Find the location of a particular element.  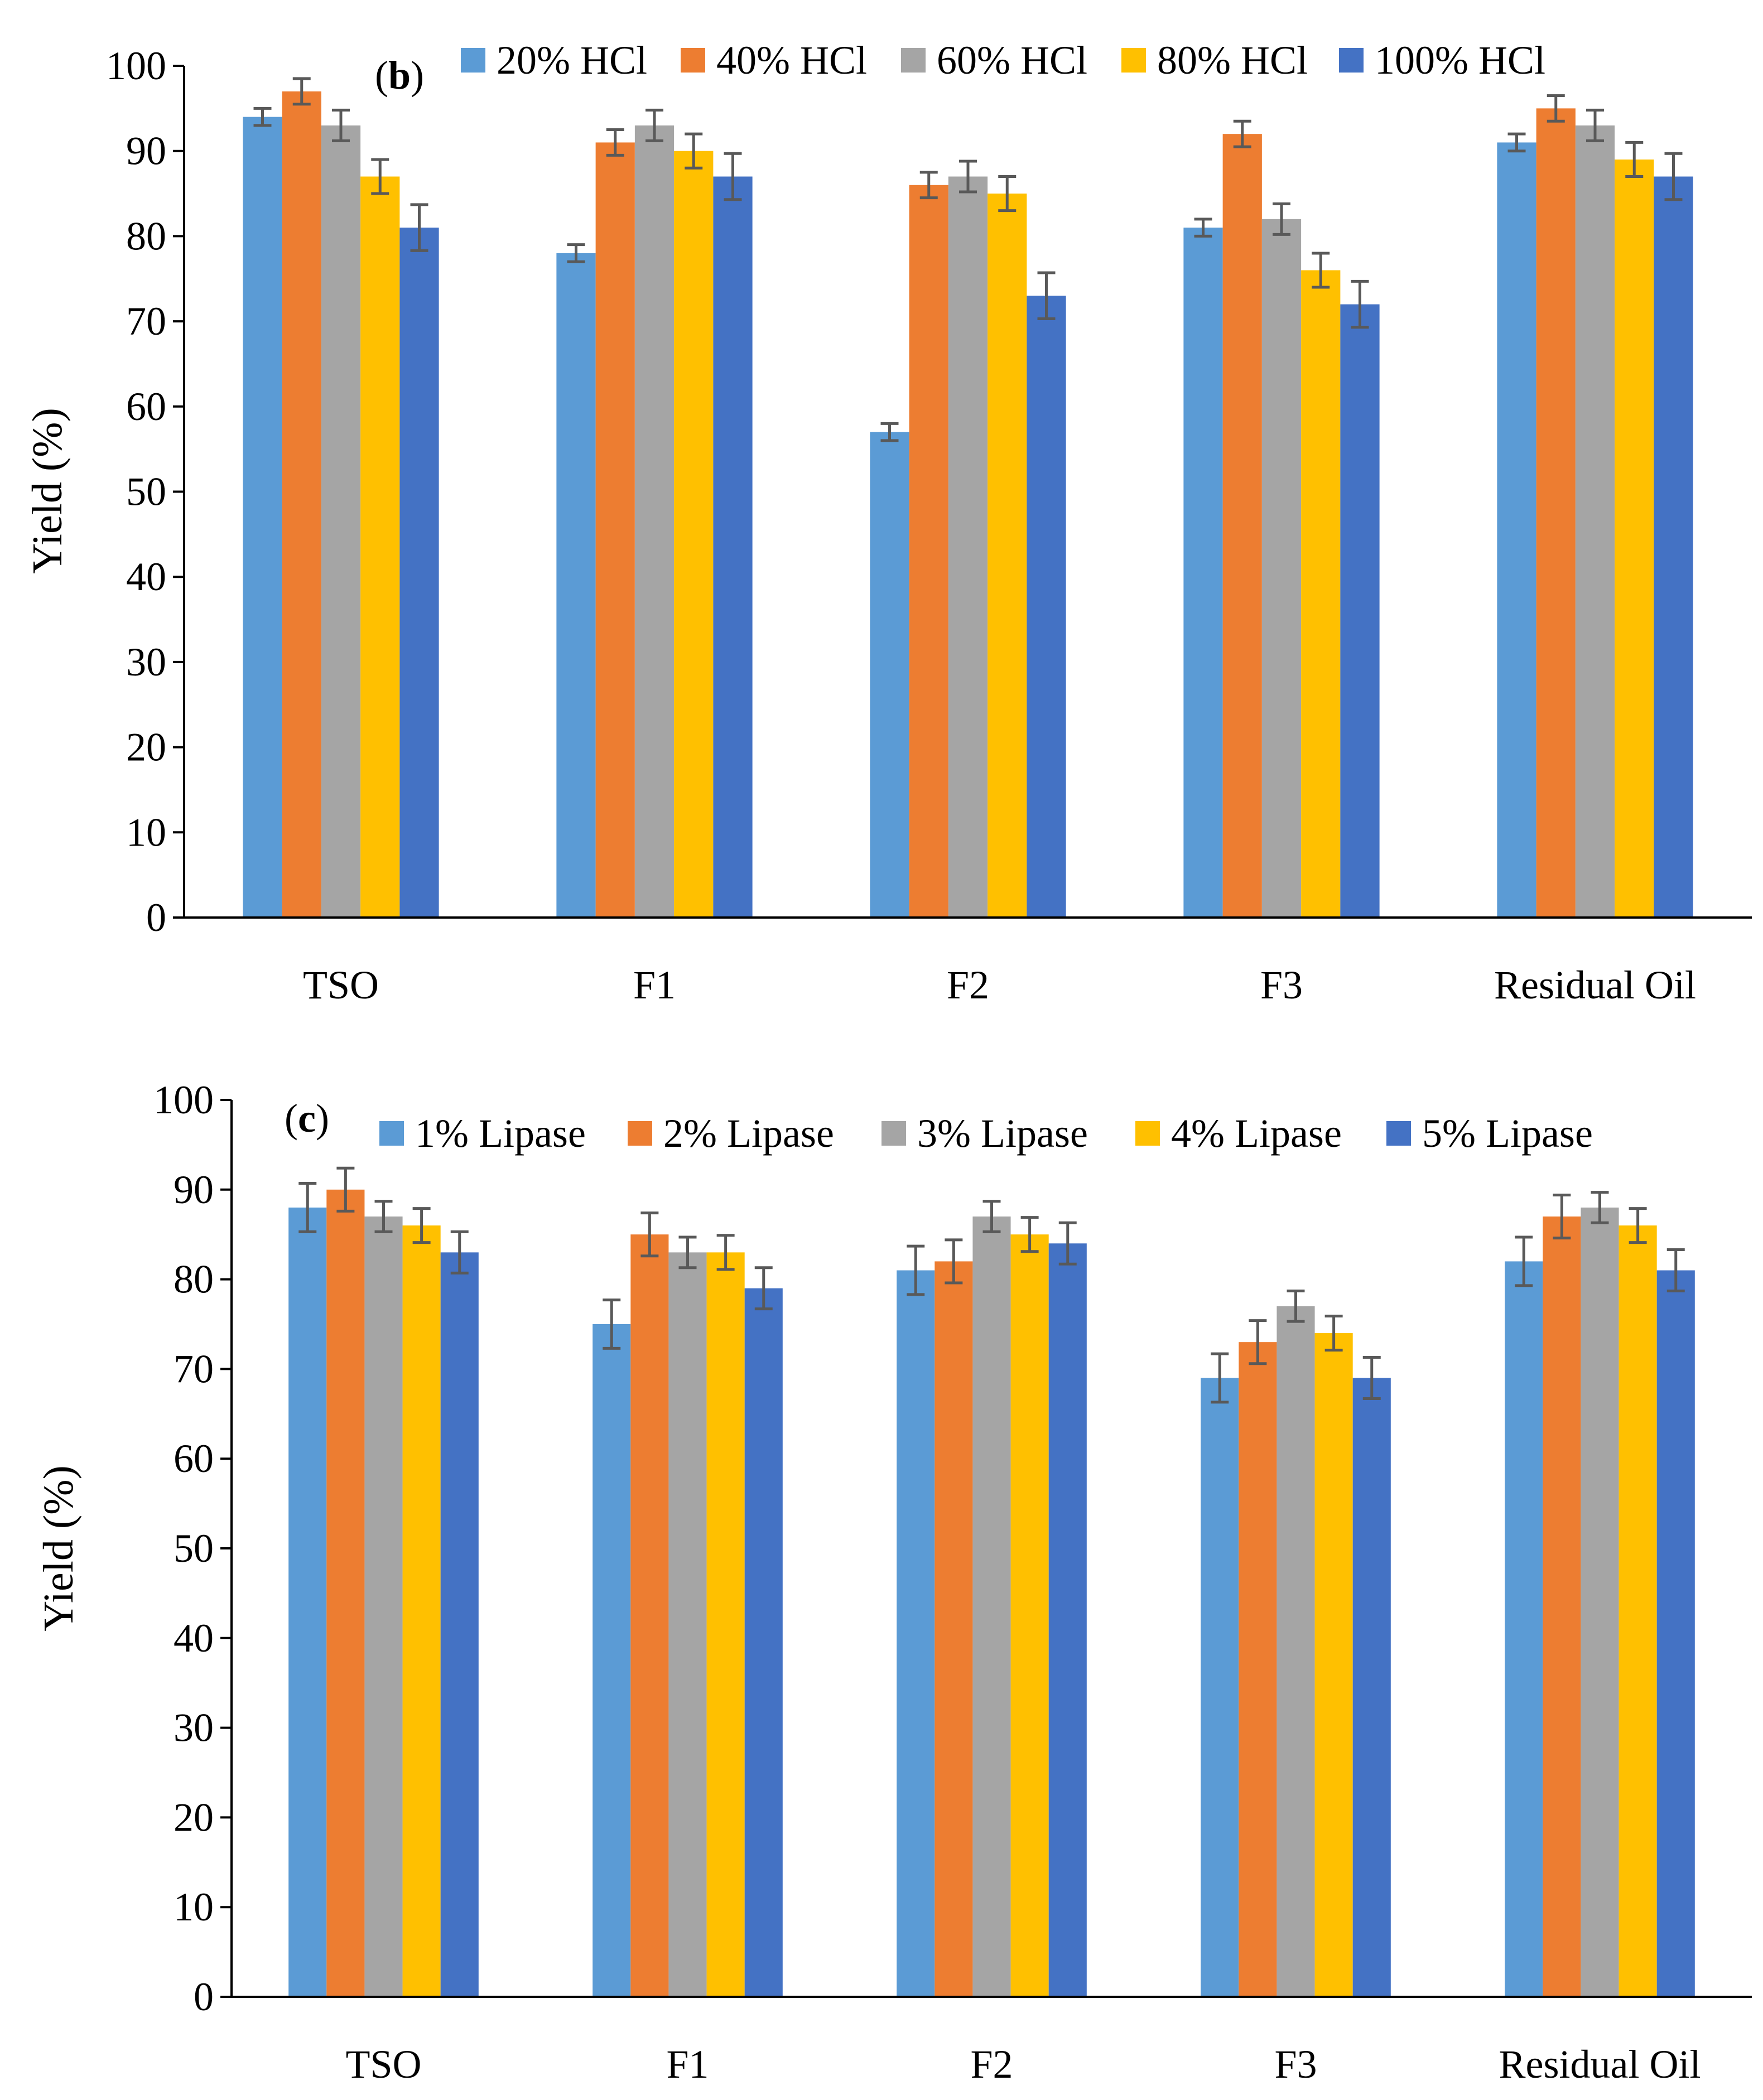

legend-entry: 1% Lipase is located at coordinates (500, 1133).